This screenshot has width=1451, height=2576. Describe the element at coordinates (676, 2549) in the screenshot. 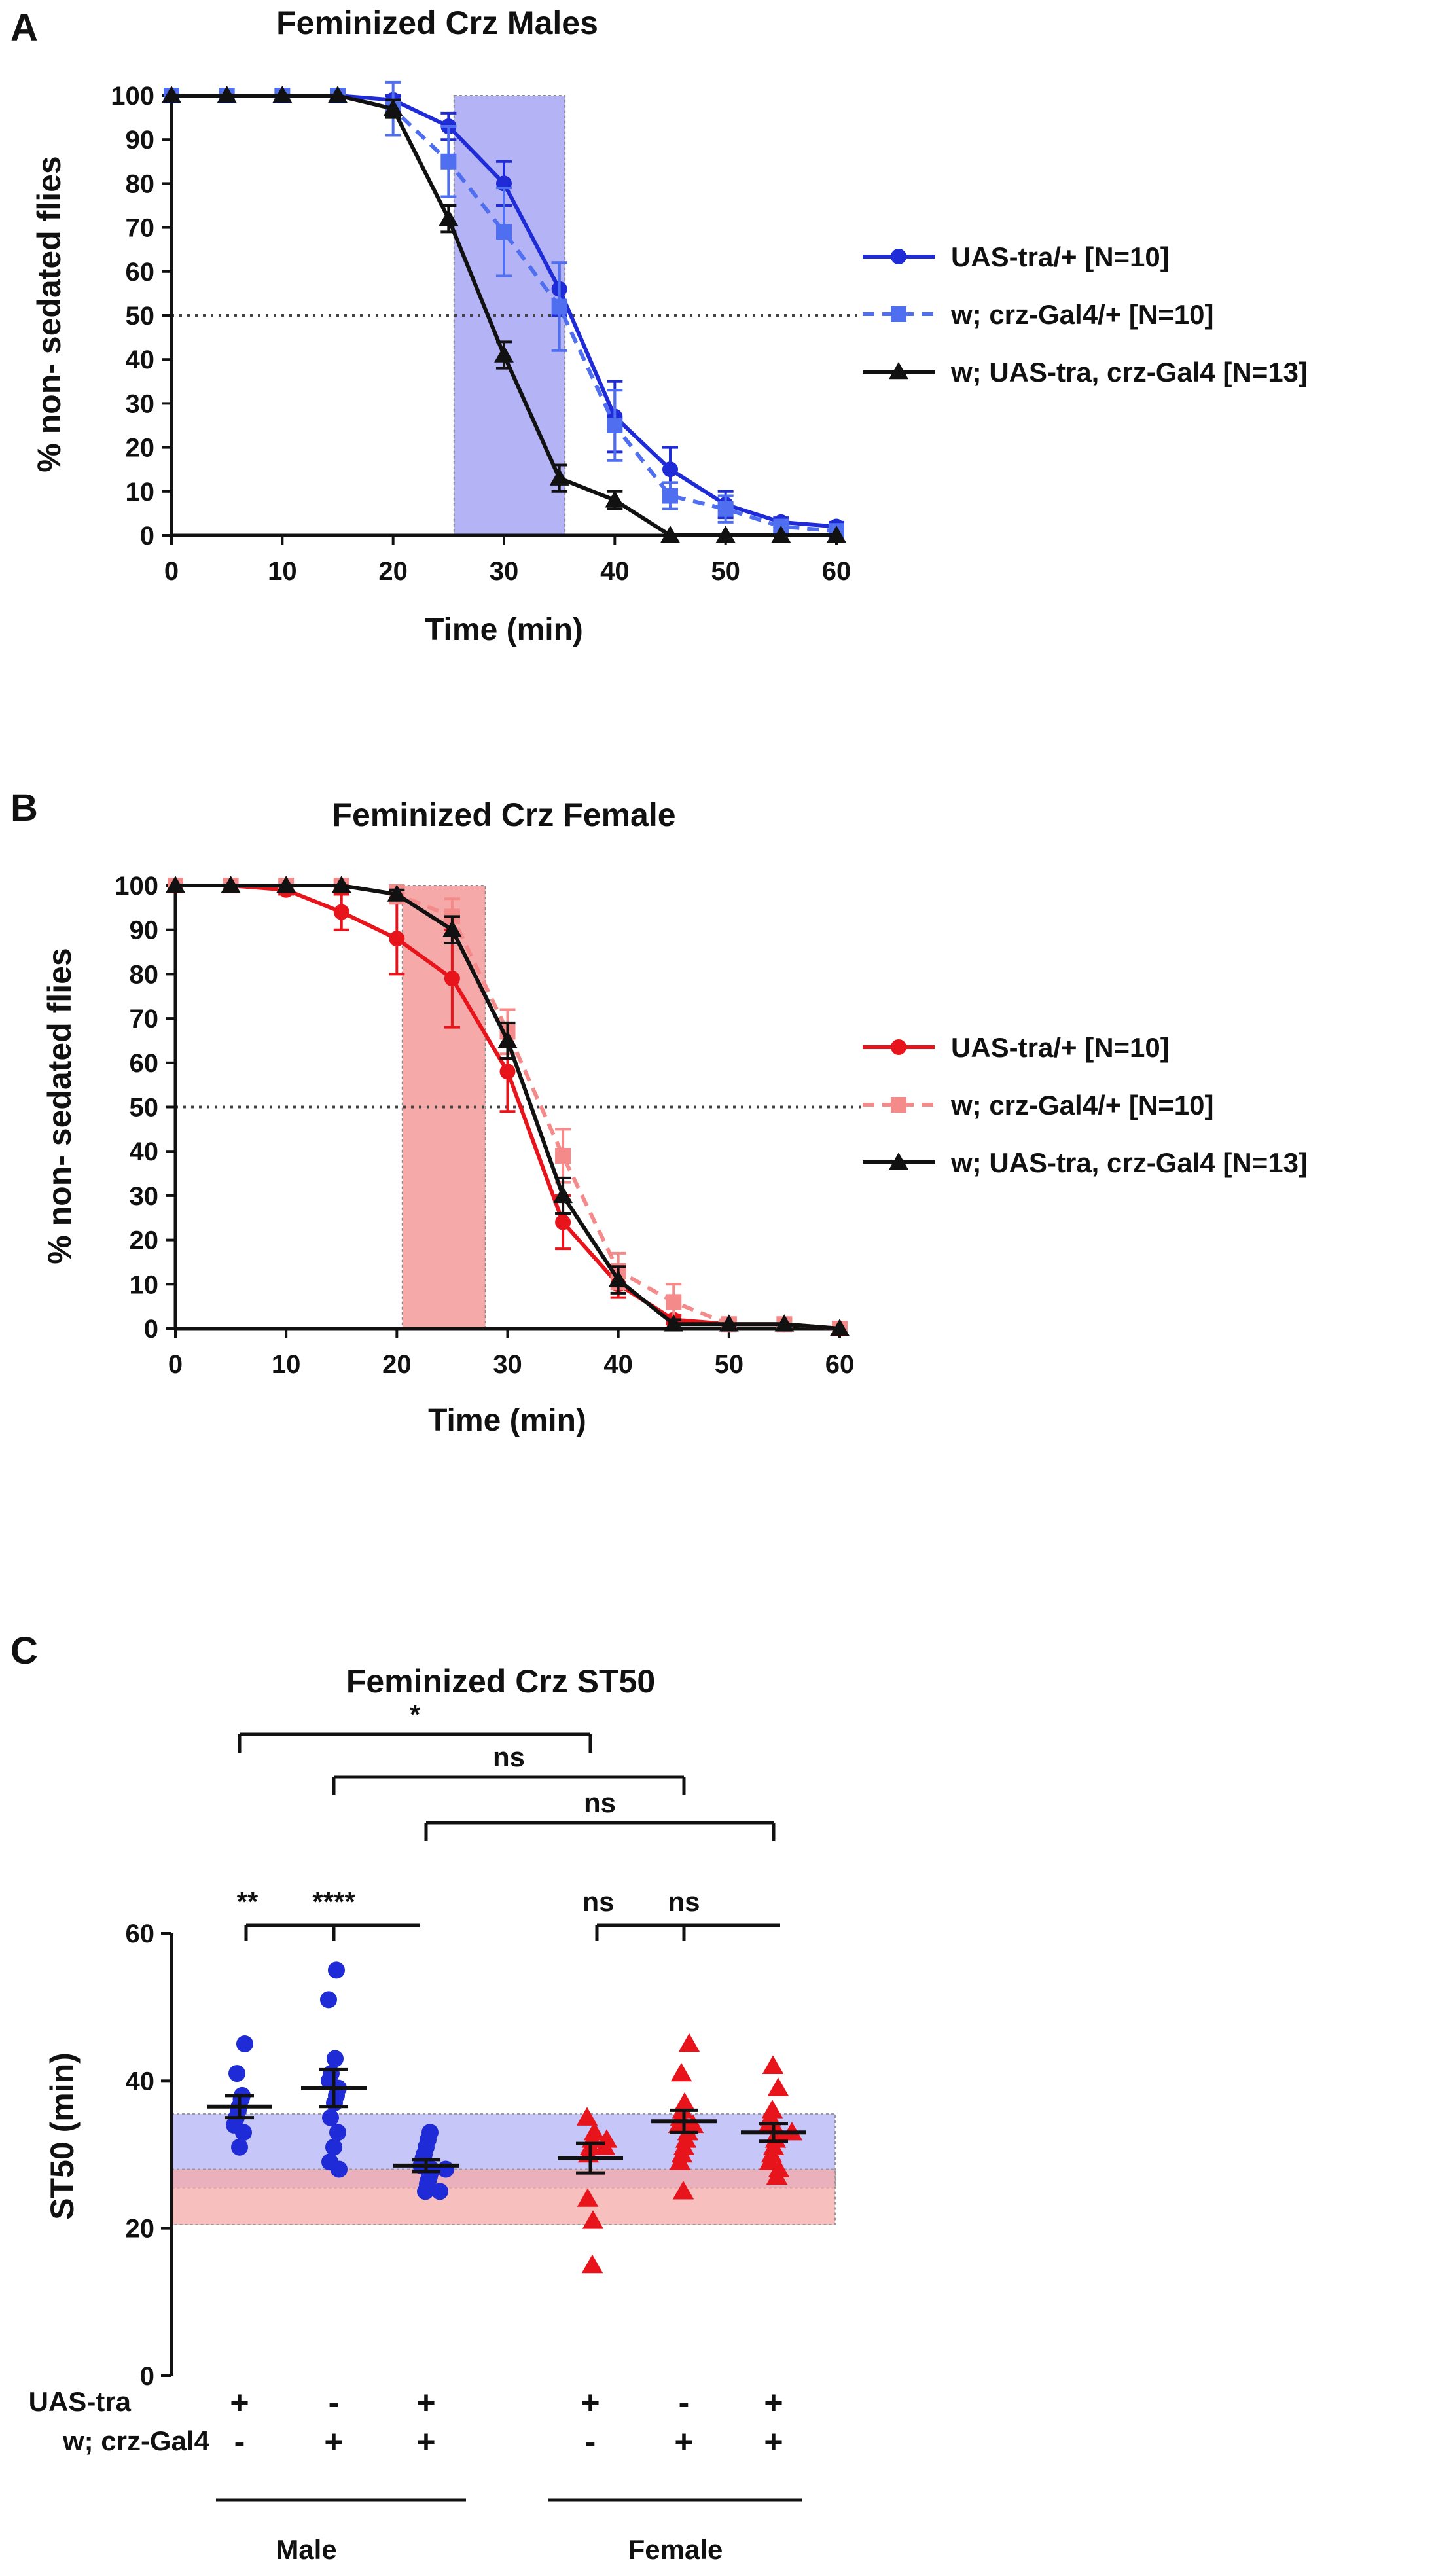

I see `sex-label-female: Female` at that location.